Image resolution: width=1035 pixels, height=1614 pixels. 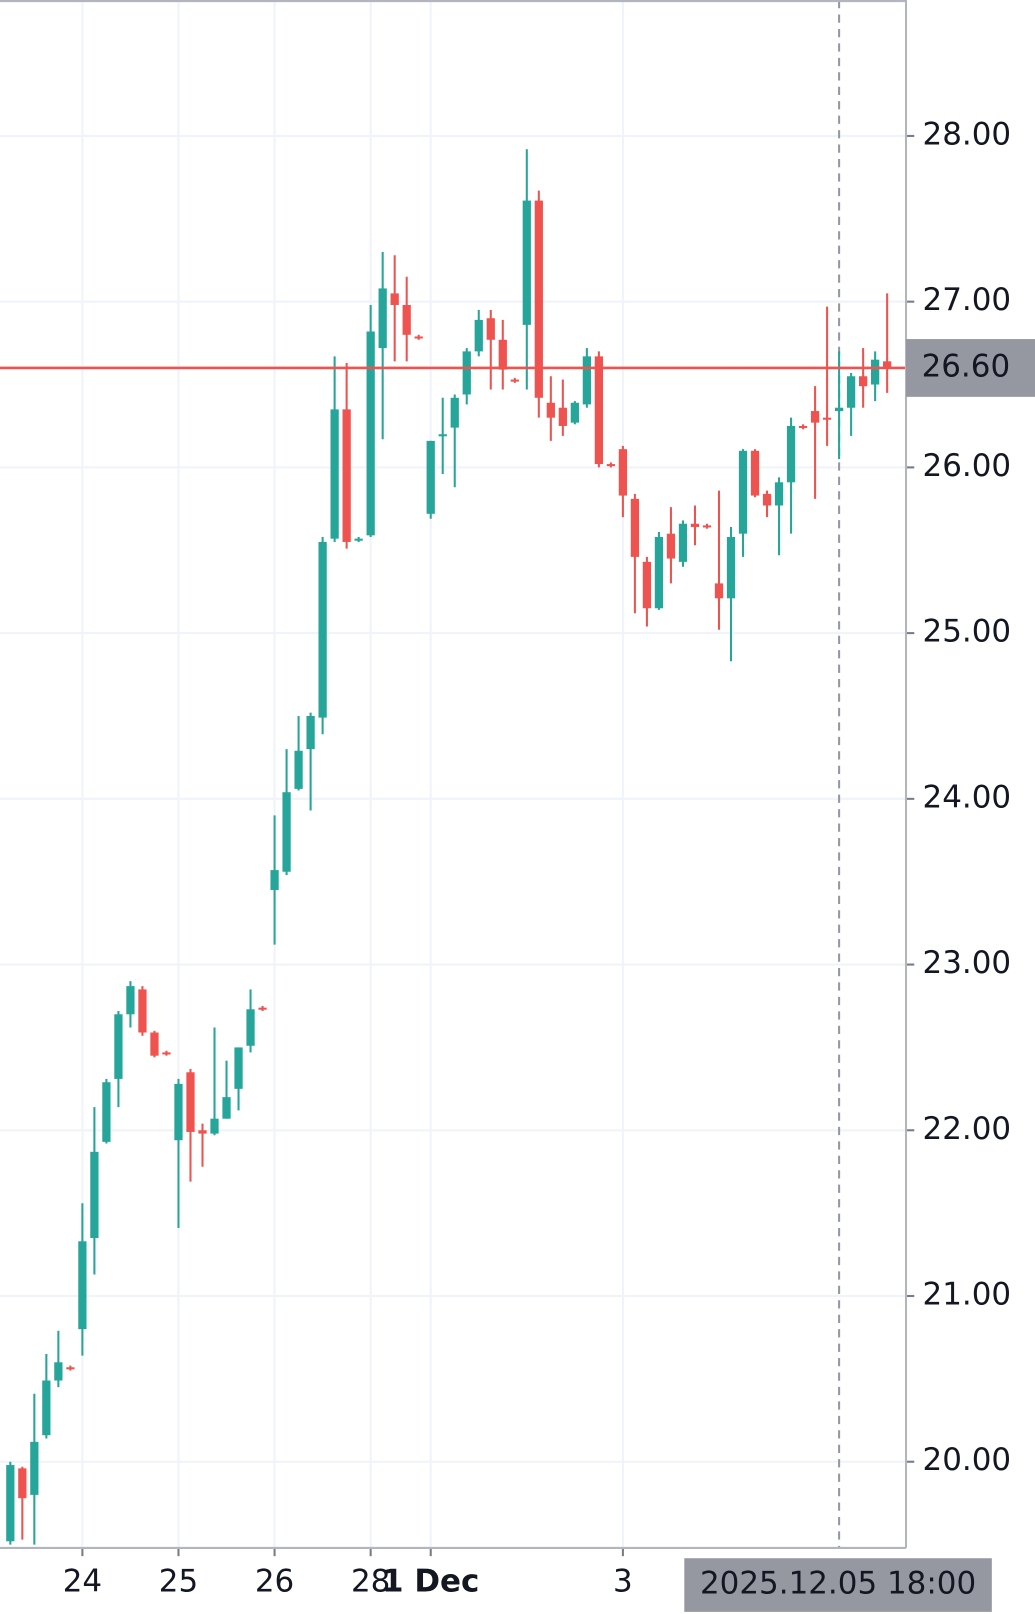 I want to click on crosshair-time-box, so click(x=838, y=1585).